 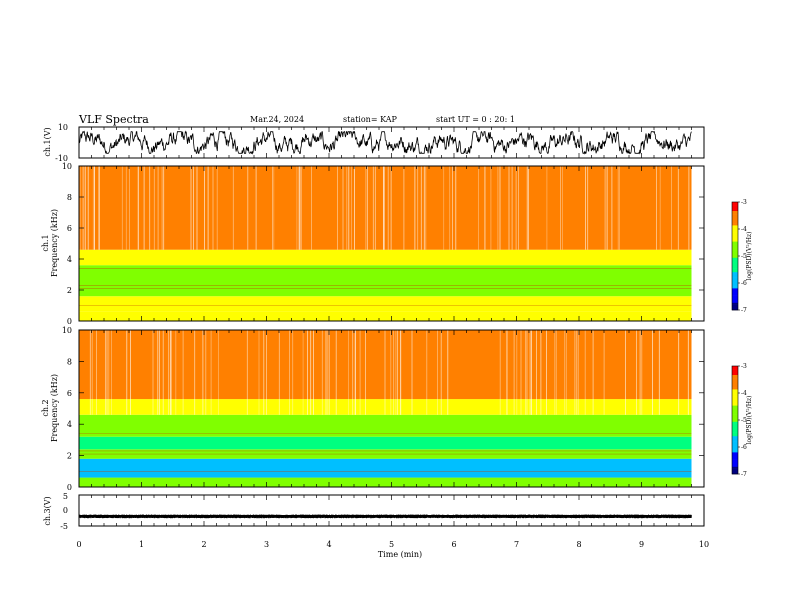 I want to click on ch1-colorbar: -3 -4 -5 -6 -7 log(PSD)(V²/Hz), so click(x=742, y=256).